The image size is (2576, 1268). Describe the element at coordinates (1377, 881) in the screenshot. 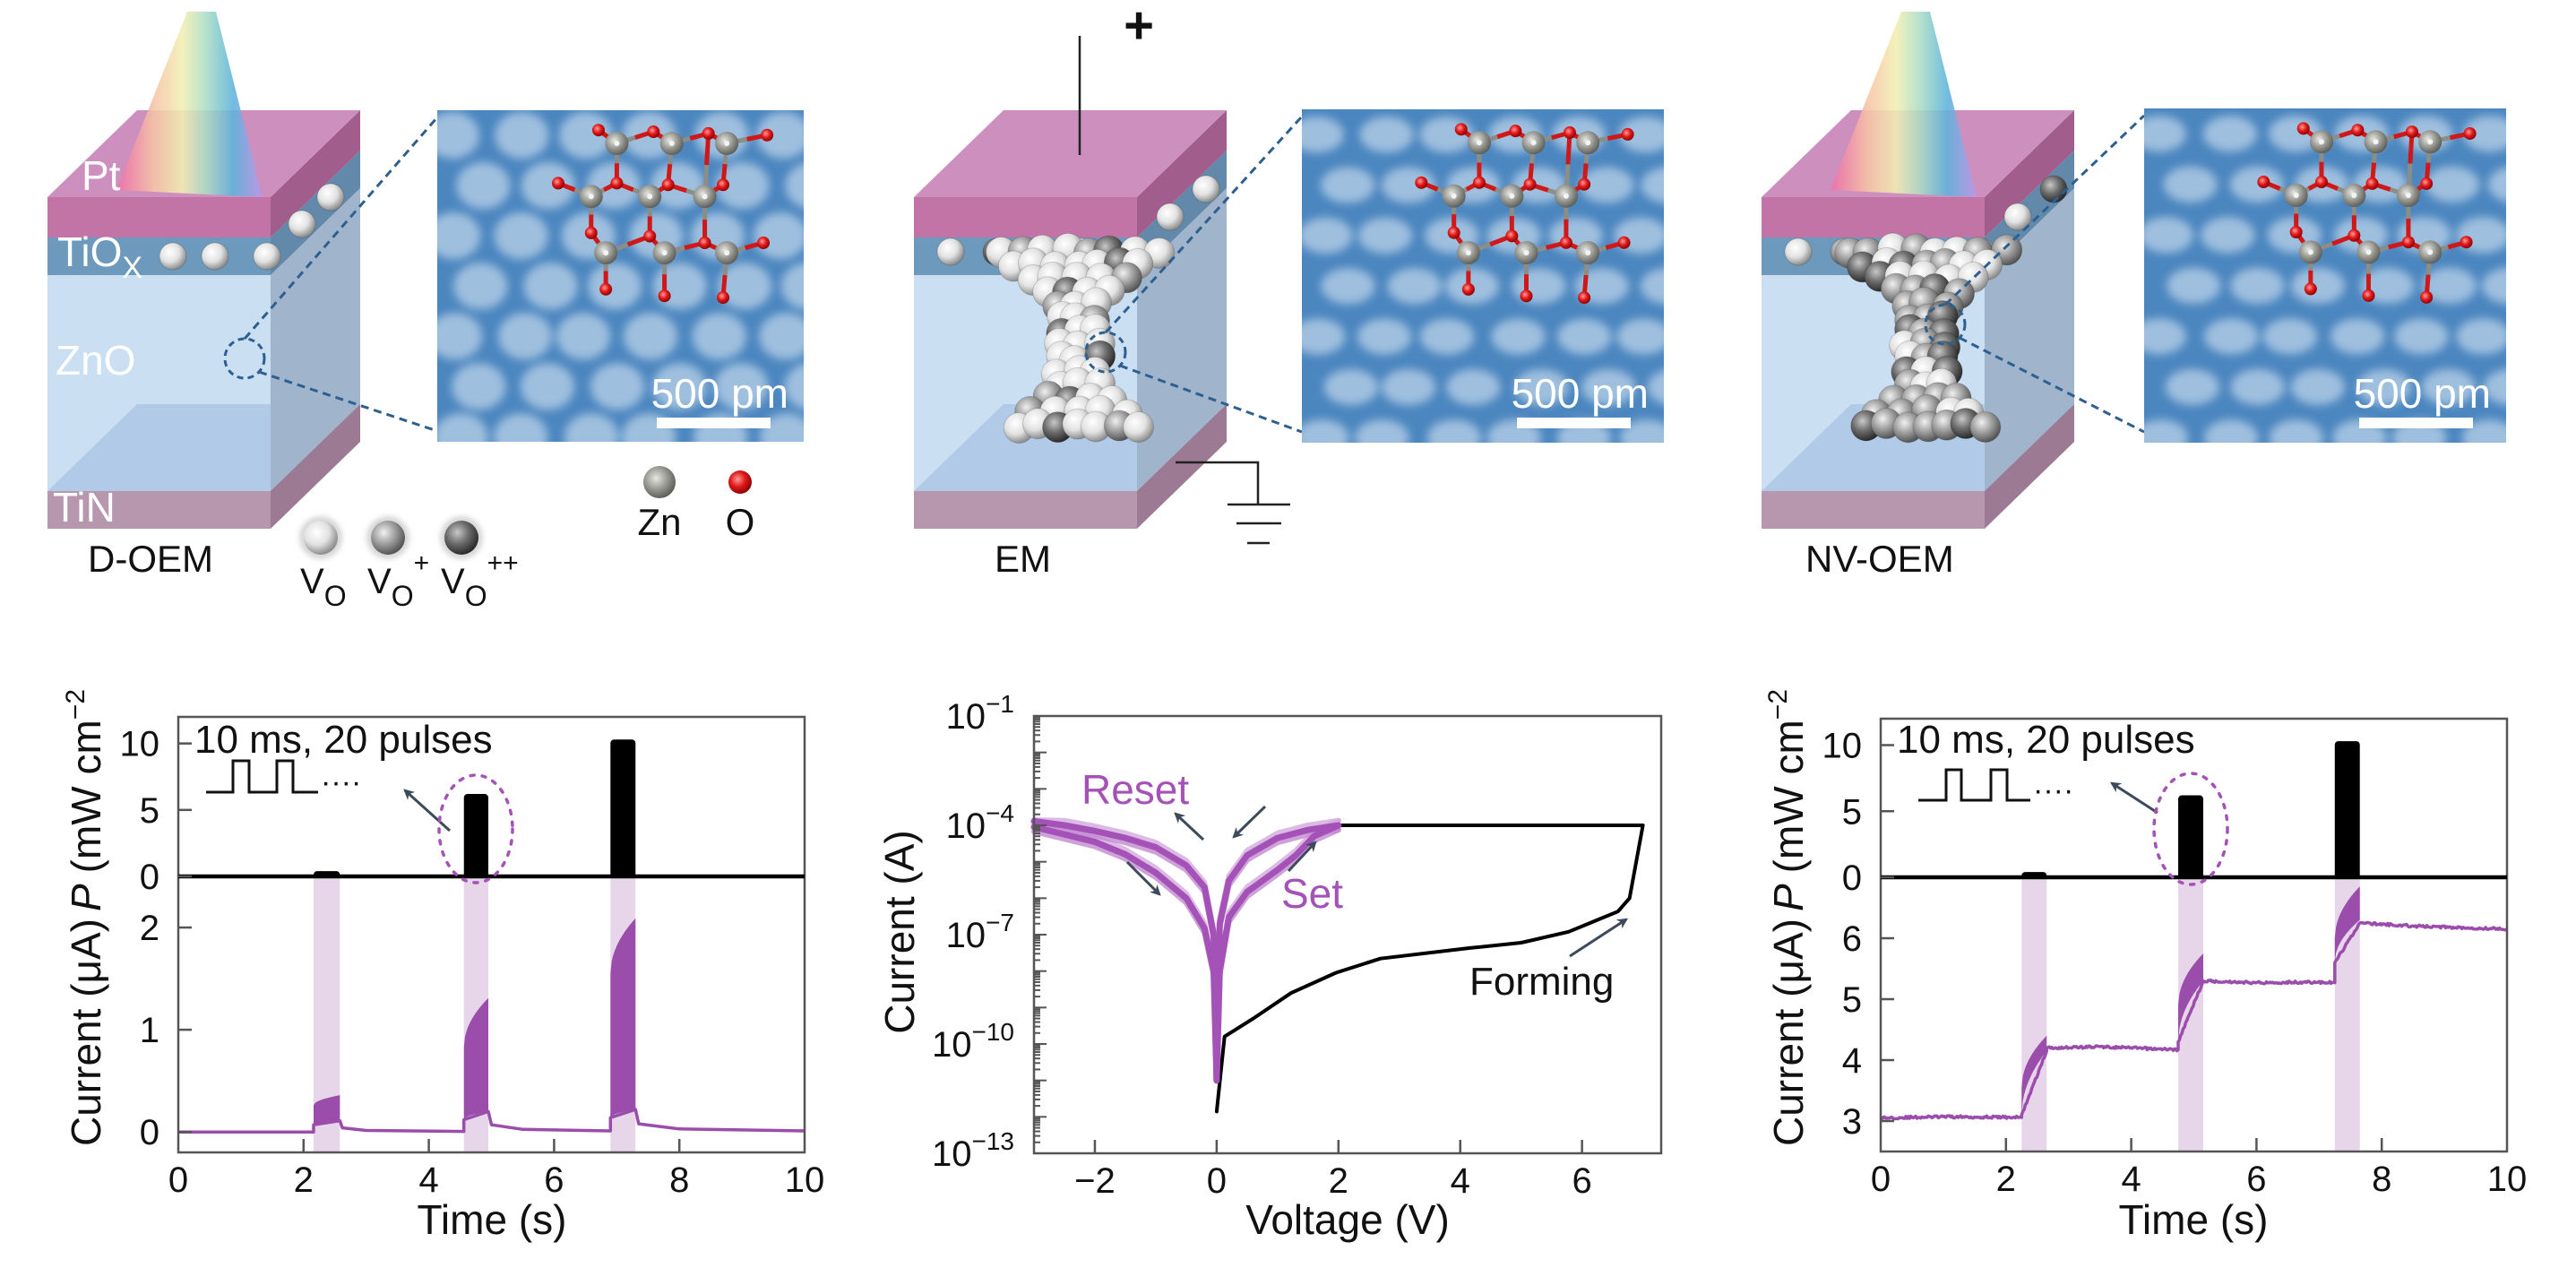

I see `direction-arrows` at that location.